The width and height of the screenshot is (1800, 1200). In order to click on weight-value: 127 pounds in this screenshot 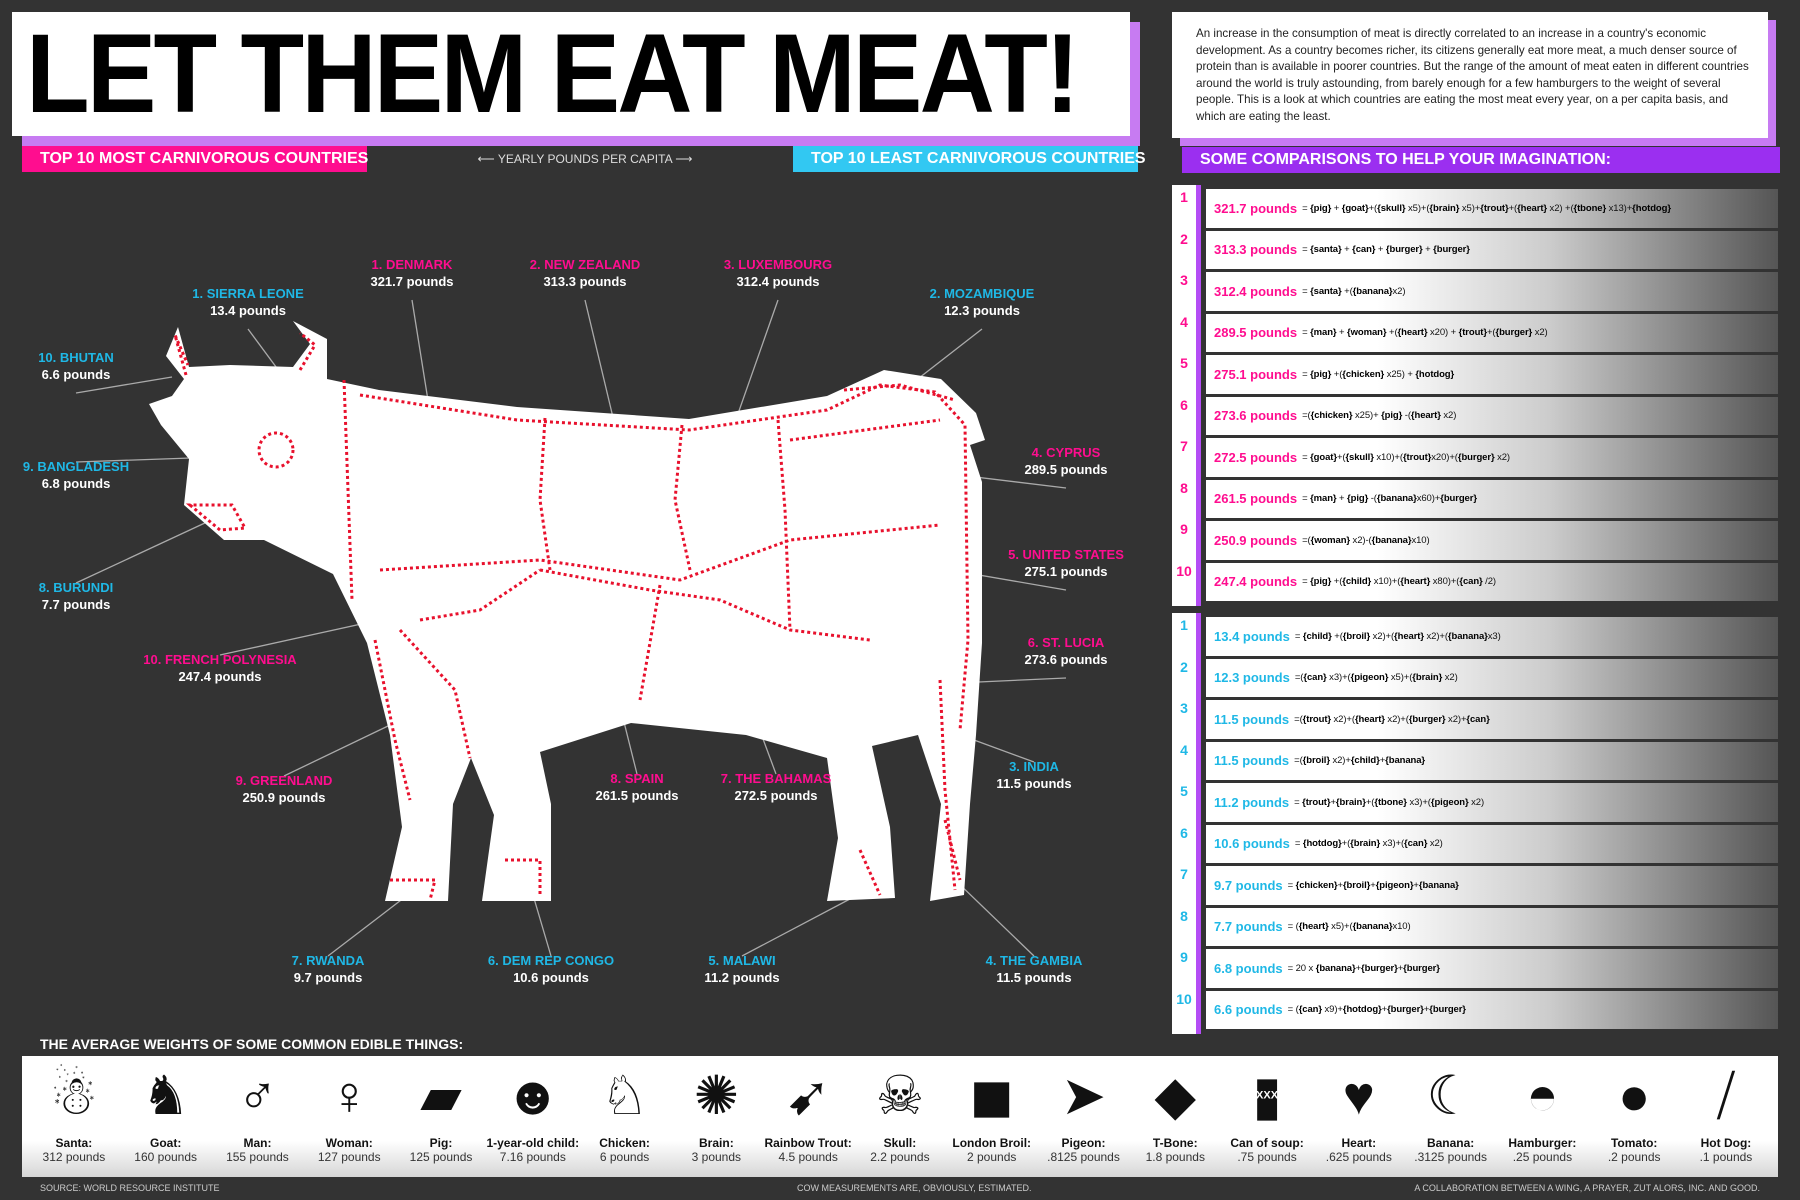, I will do `click(349, 1157)`.